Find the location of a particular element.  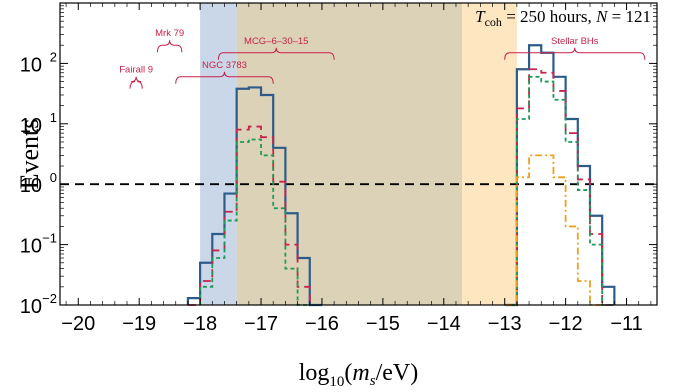

source-label-1: Mrk 79 is located at coordinates (169, 33).